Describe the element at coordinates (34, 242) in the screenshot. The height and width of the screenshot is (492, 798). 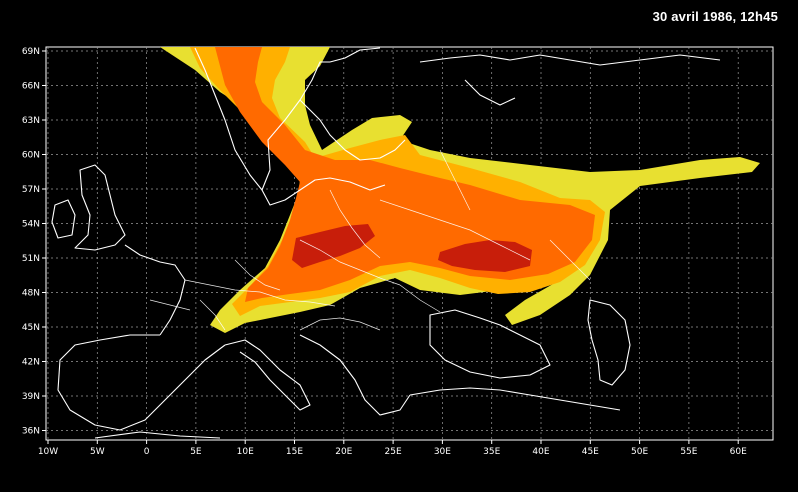
I see `latitude-labels: 69N 66N 63N 60N 57N 54N 51N 48N 45N 42N 39N 36N` at that location.